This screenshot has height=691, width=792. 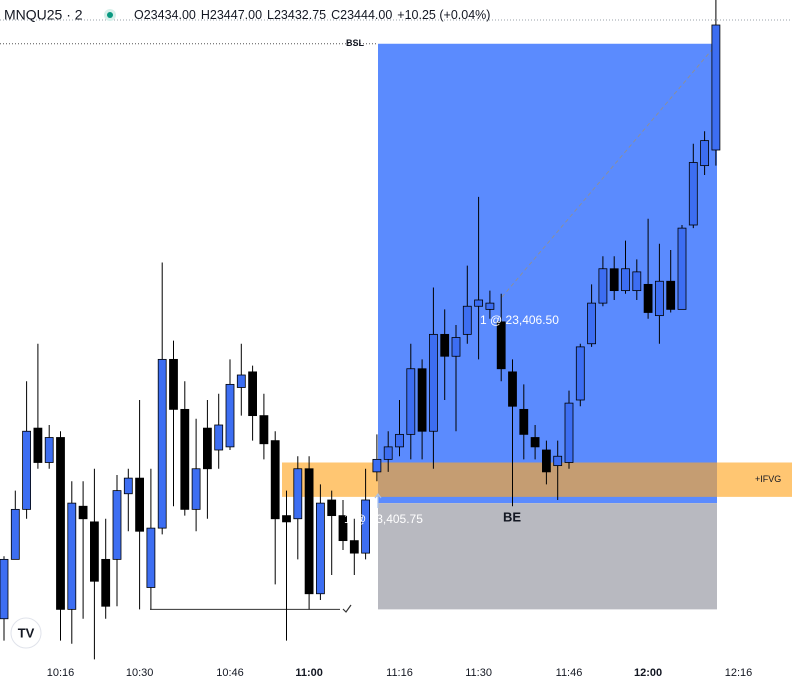 What do you see at coordinates (309, 673) in the screenshot?
I see `x-tick-label: 11:00` at bounding box center [309, 673].